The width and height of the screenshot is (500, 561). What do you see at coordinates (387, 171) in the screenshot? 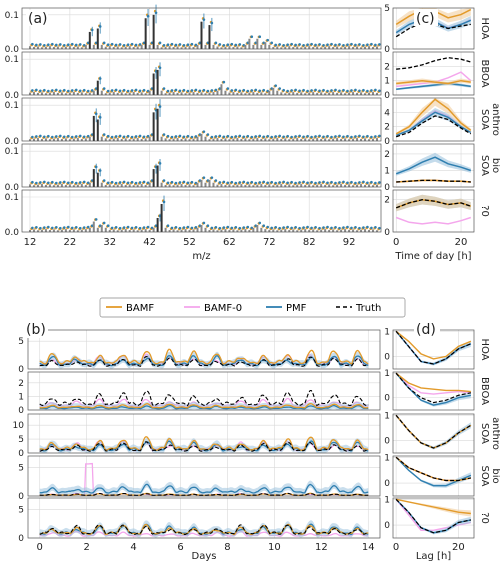
I see `panel-c-ytick-3-1: 1` at bounding box center [387, 171].